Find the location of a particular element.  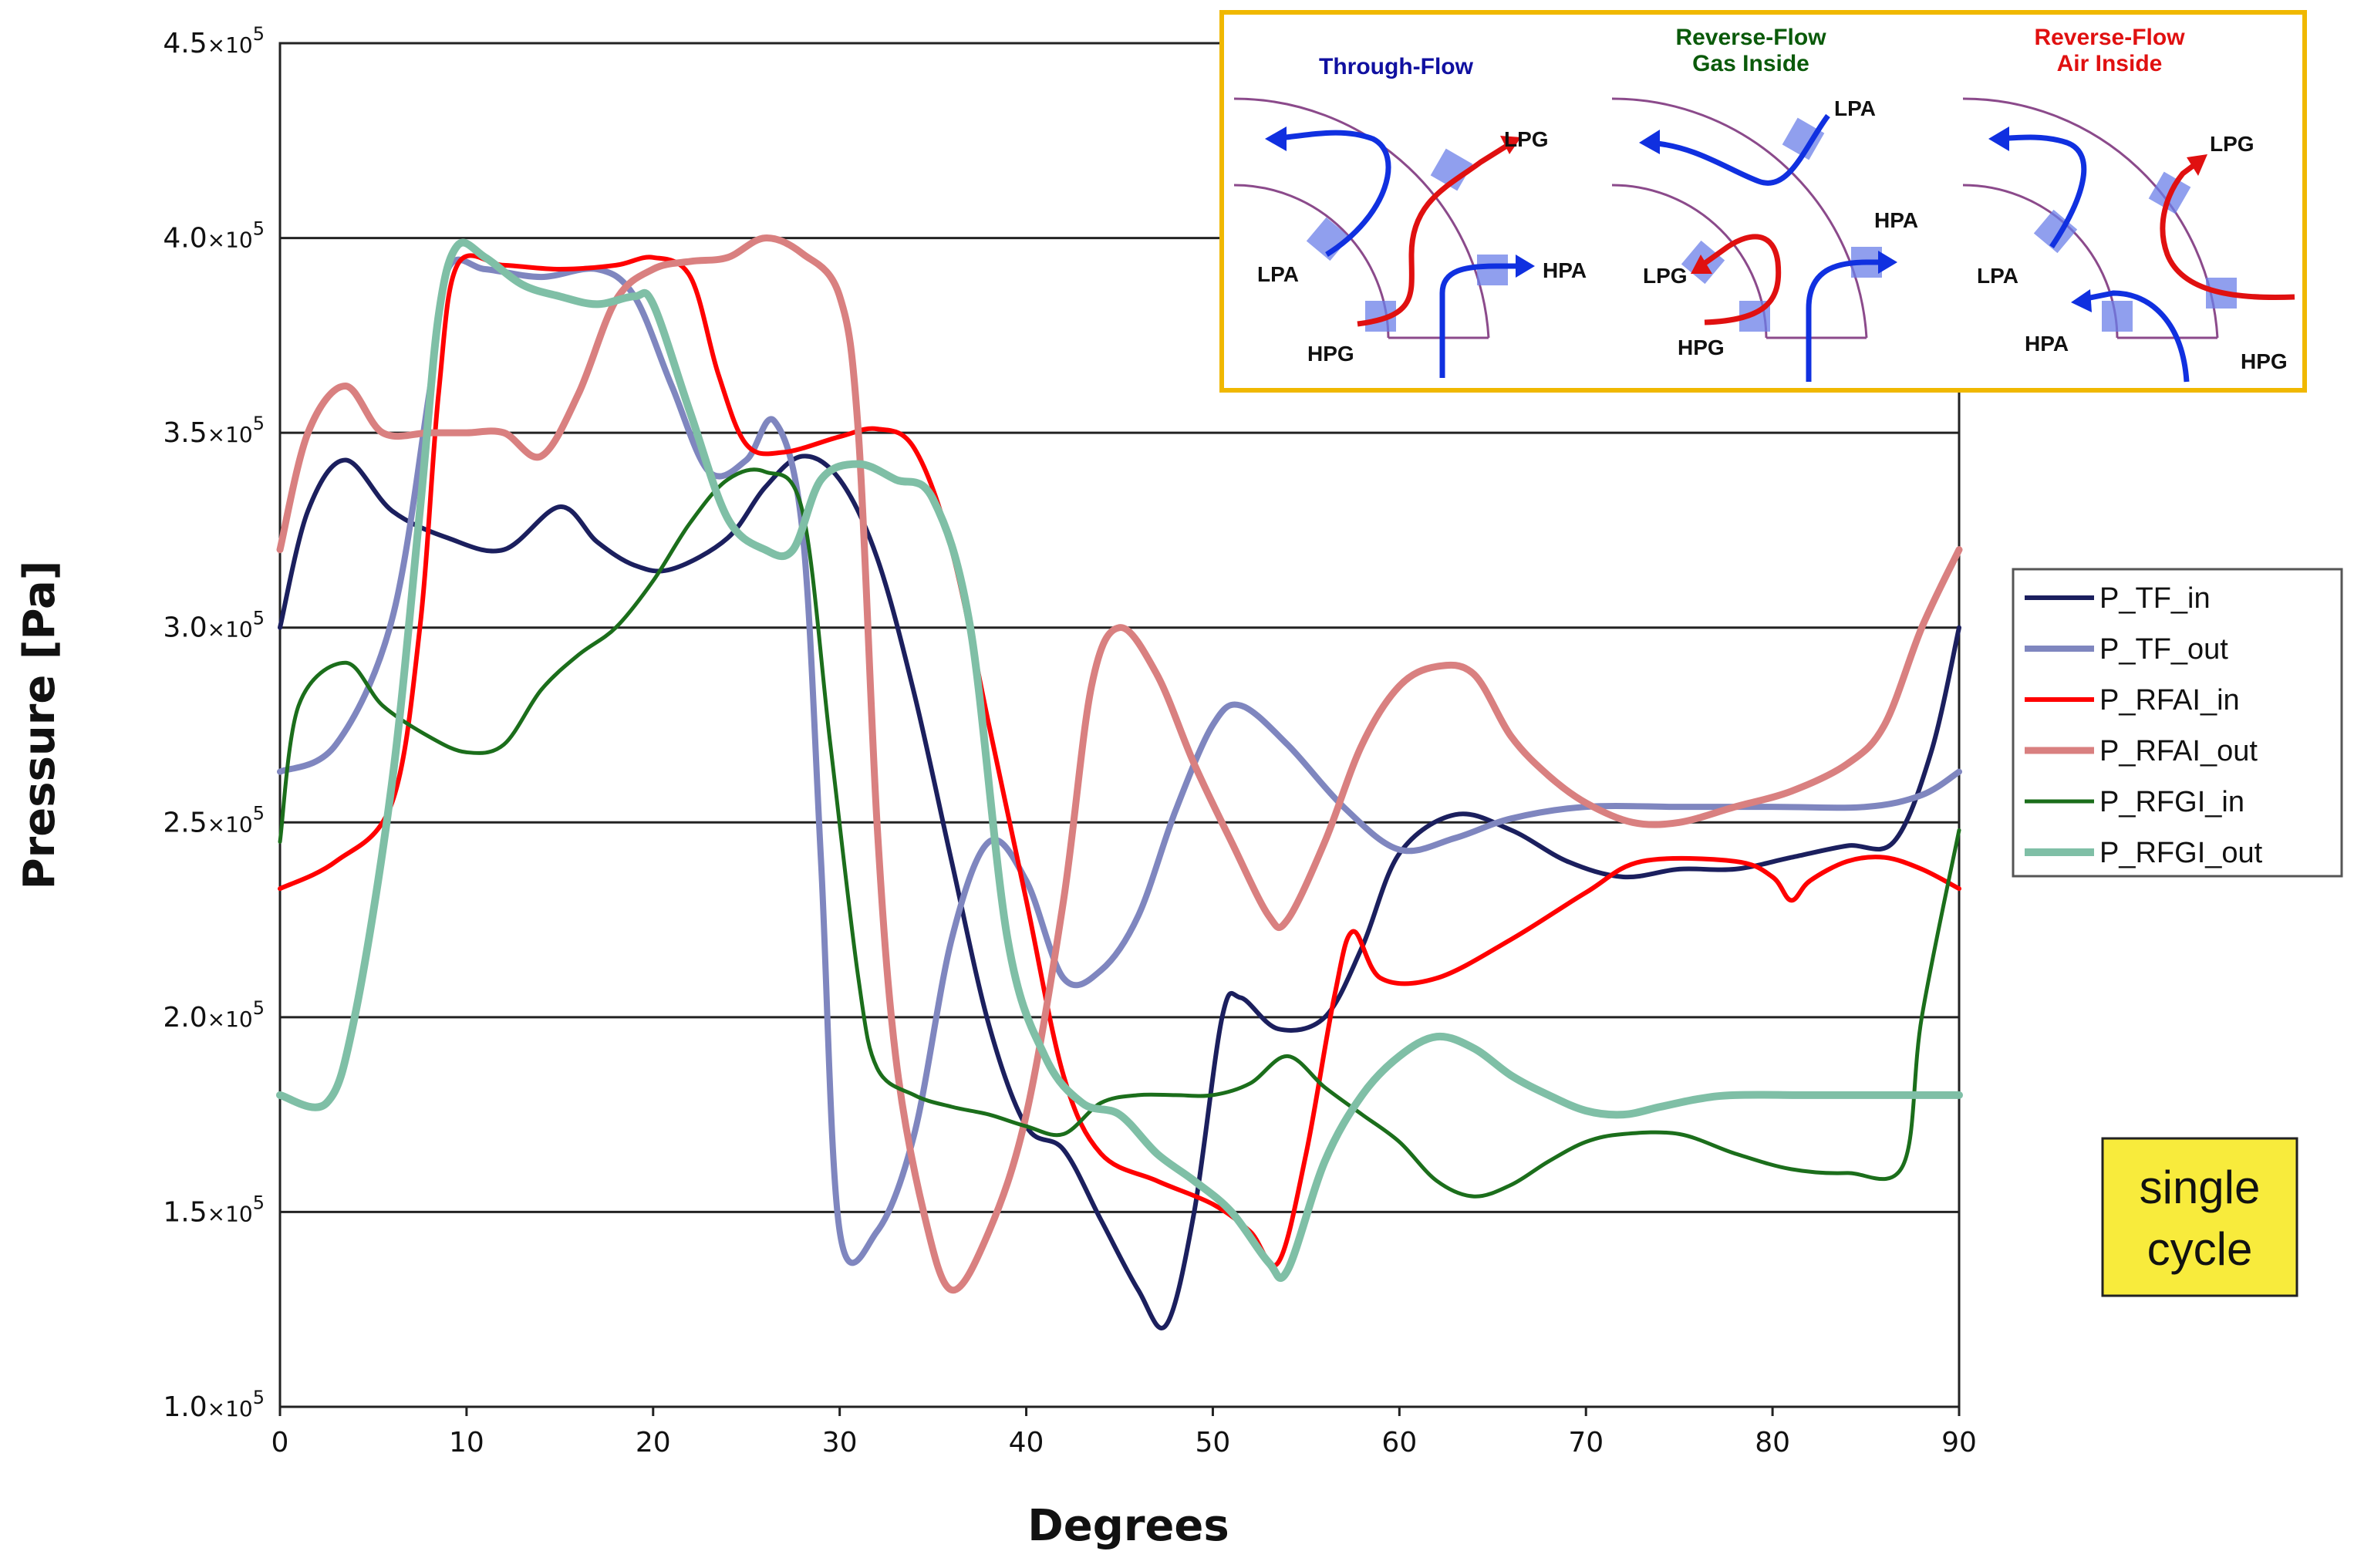

x-tick-label: 60 is located at coordinates (1399, 1443).